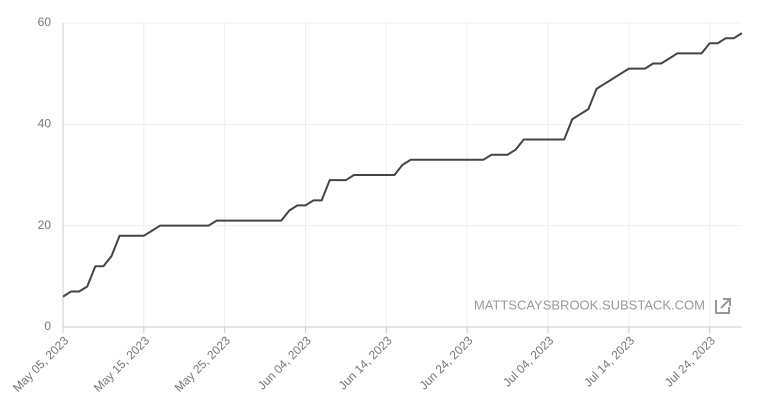  Describe the element at coordinates (45, 124) in the screenshot. I see `y-tick-label: 40` at that location.